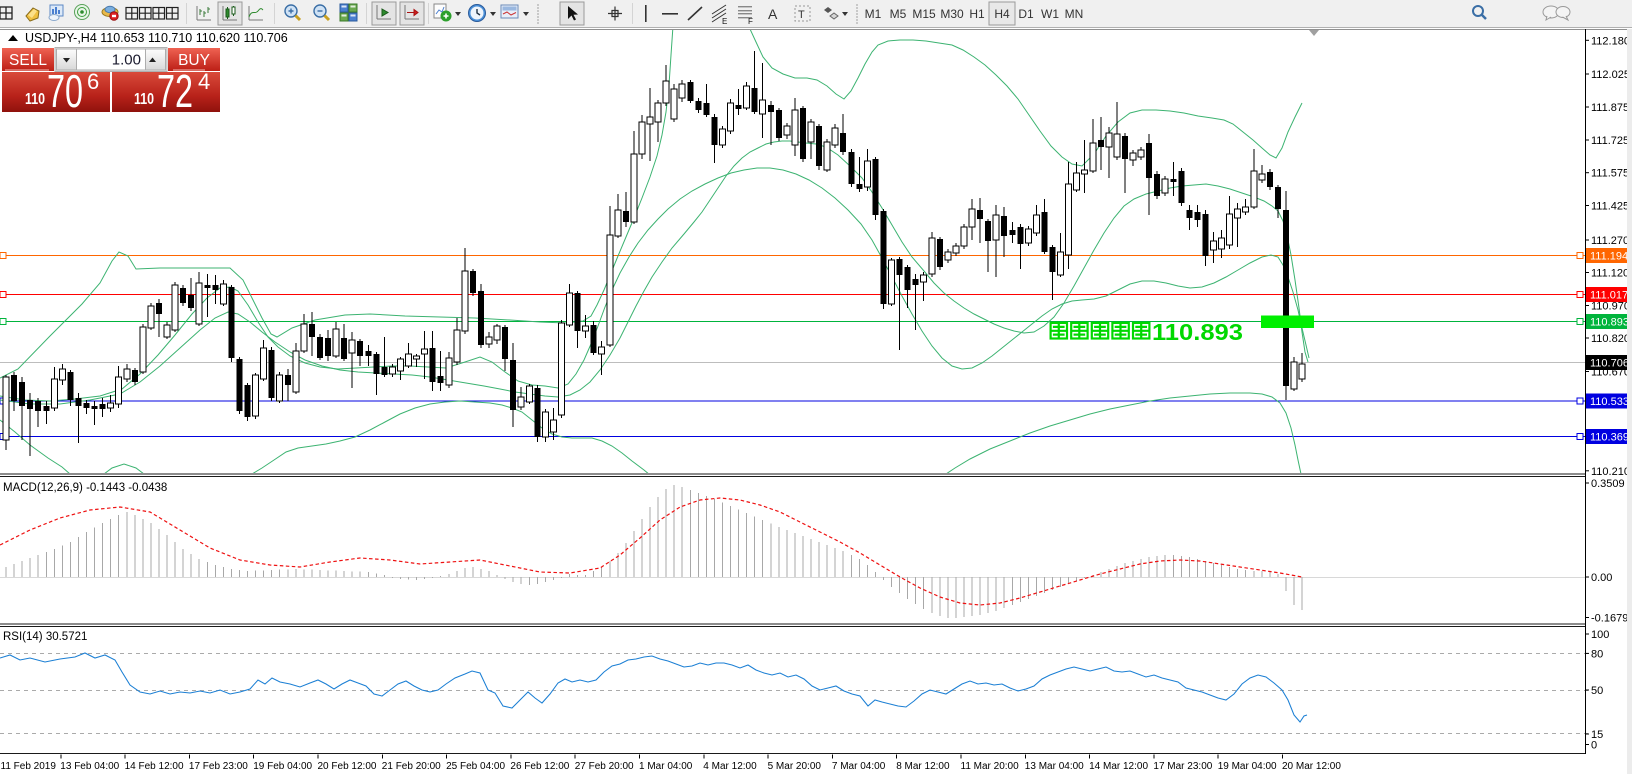 Image resolution: width=1632 pixels, height=774 pixels. I want to click on svg-text: M30, so click(952, 14).